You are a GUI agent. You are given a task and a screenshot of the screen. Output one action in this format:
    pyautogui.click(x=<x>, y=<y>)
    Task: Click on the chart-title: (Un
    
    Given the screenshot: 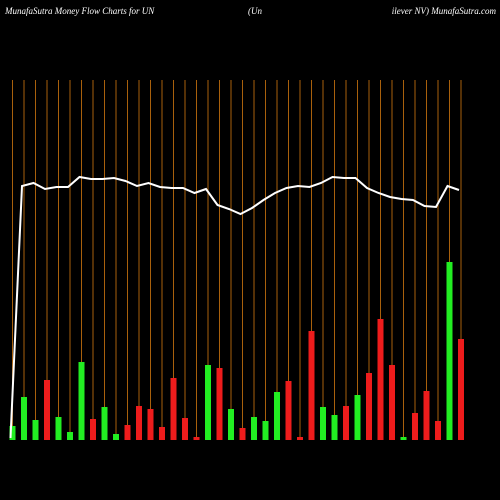 What is the action you would take?
    pyautogui.click(x=255, y=11)
    